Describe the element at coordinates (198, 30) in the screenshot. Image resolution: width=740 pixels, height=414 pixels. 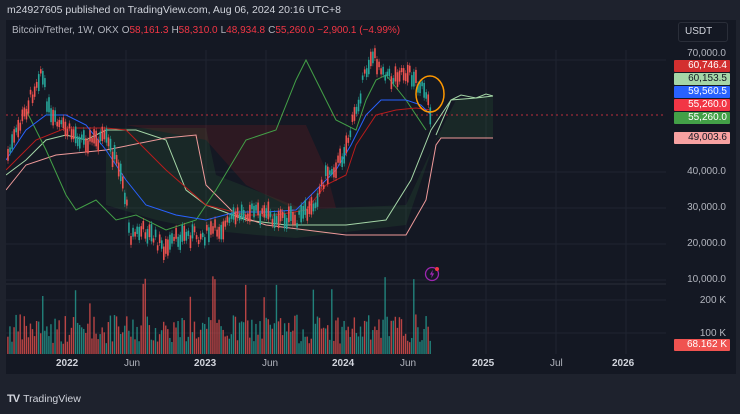
I see `high-value: 58,310.0` at that location.